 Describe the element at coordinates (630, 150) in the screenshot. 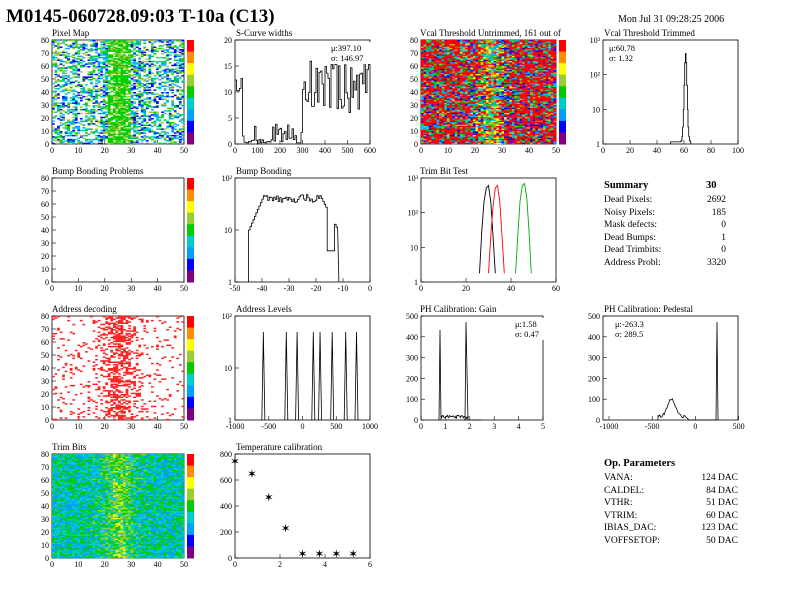

I see `vcal_trimmed-xtick-label: 20` at that location.